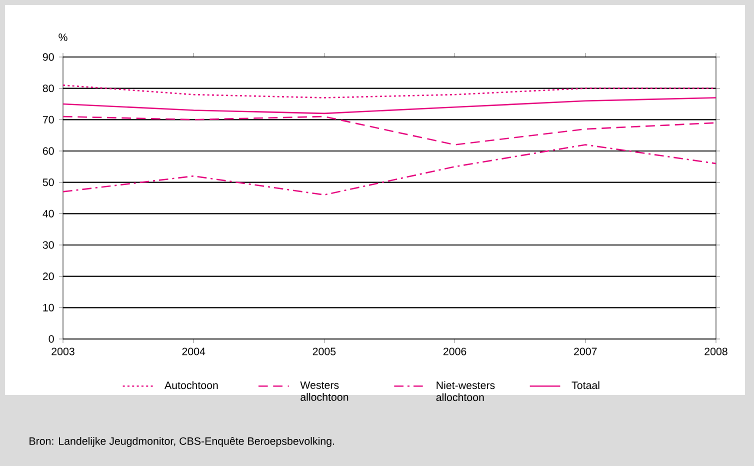 Image resolution: width=754 pixels, height=466 pixels. Describe the element at coordinates (182, 442) in the screenshot. I see `text: Bron: Landelijke Jeugdmonitor, CBS-Enquête Beroepsbevolking.` at that location.